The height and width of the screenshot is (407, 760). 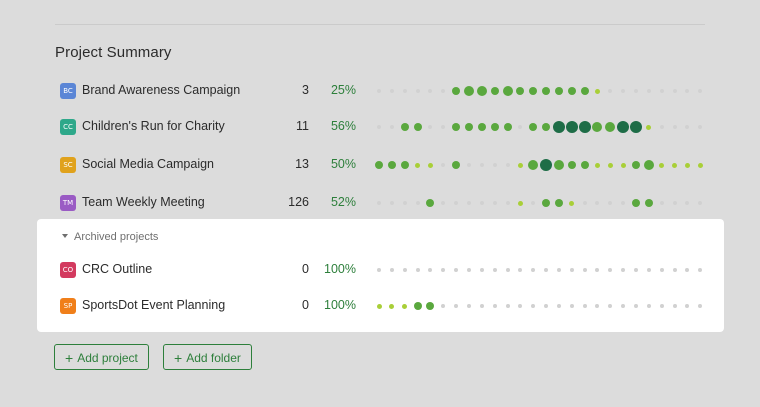 I want to click on project-row: SC Social Media Campaign 13 50%, so click(x=380, y=165).